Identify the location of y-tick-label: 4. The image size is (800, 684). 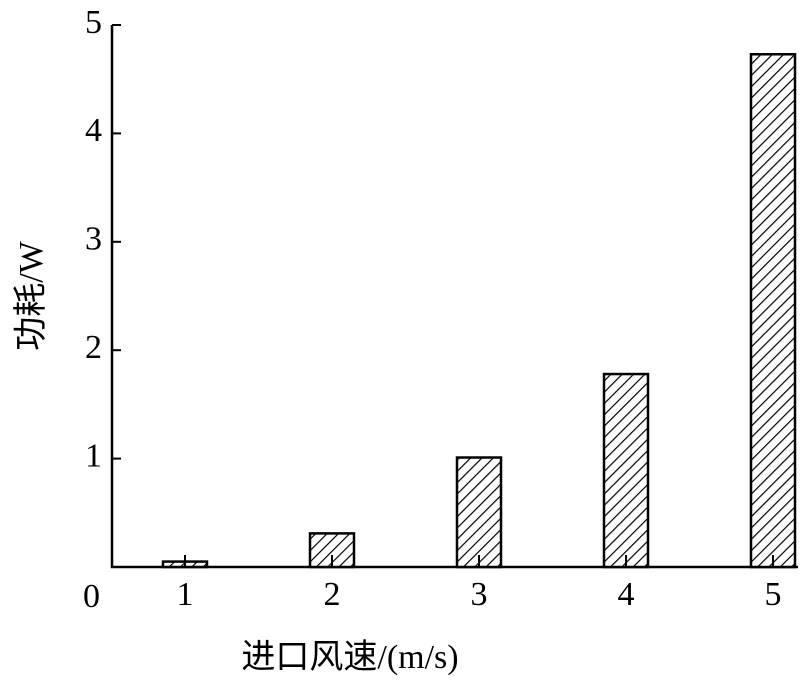
(93, 130).